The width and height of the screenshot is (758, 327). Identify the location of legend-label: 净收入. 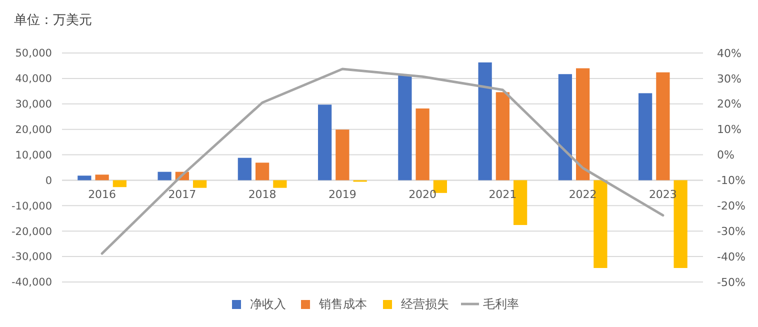
(268, 304).